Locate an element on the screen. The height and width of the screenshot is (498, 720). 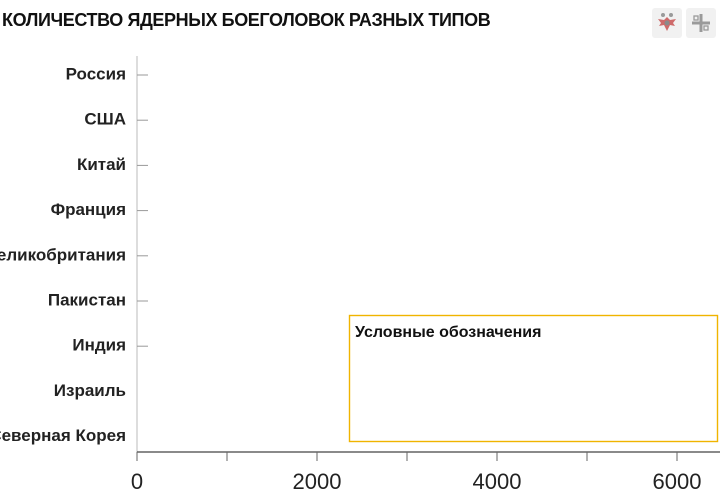
x-tick-label: 4000 is located at coordinates (497, 481).